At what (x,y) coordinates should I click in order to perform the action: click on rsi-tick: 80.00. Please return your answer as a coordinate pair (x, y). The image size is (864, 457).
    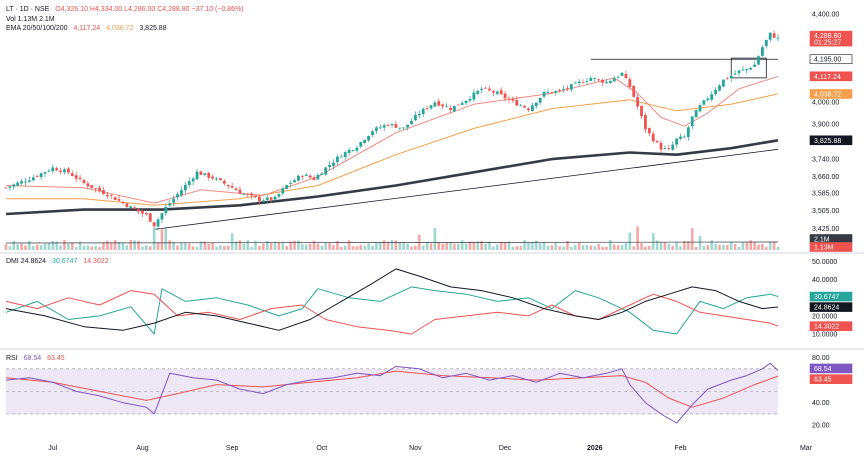
    Looking at the image, I should click on (821, 358).